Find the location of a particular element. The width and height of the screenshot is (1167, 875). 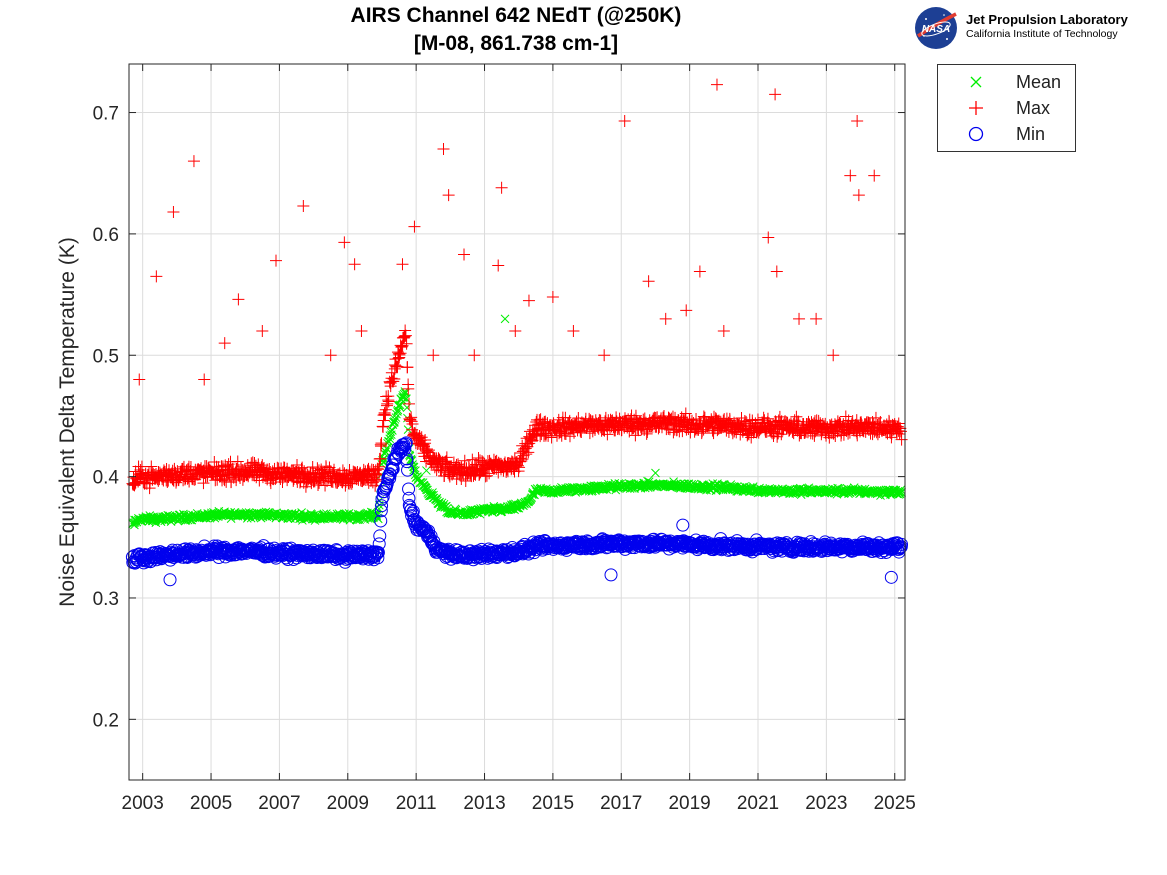

x-tick-label: 2011 is located at coordinates (416, 803).